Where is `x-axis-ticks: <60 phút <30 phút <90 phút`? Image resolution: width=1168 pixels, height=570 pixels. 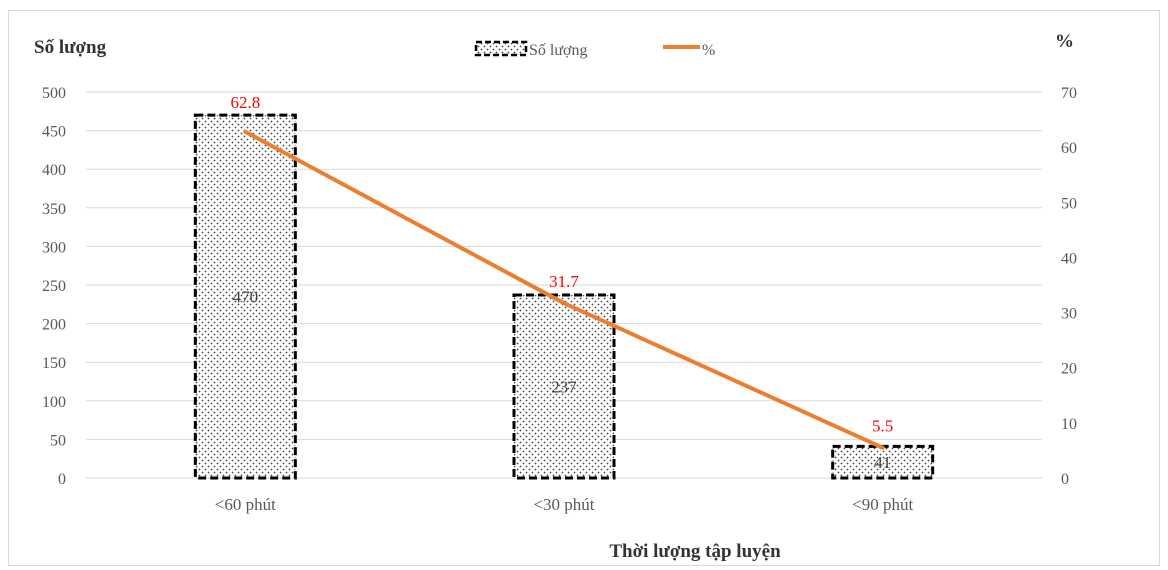 x-axis-ticks: <60 phút <30 phút <90 phút is located at coordinates (564, 504).